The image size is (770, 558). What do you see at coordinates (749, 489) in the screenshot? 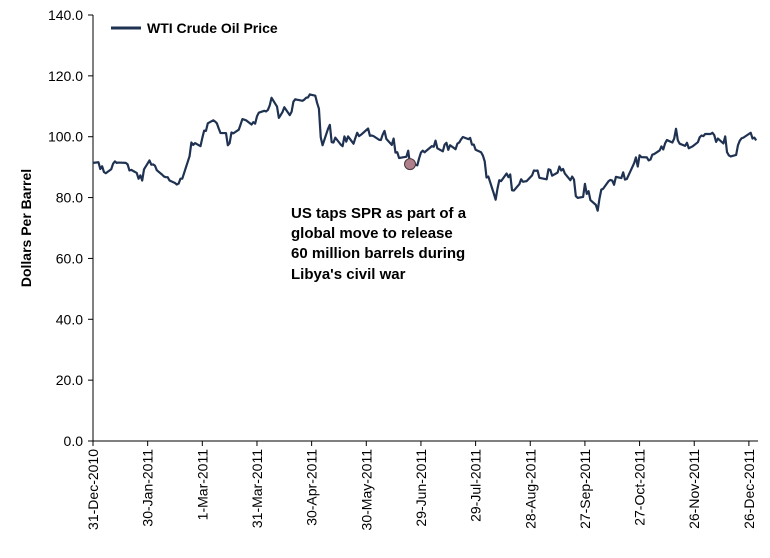
I see `x-tick-label: 26-Dec-2011` at bounding box center [749, 489].